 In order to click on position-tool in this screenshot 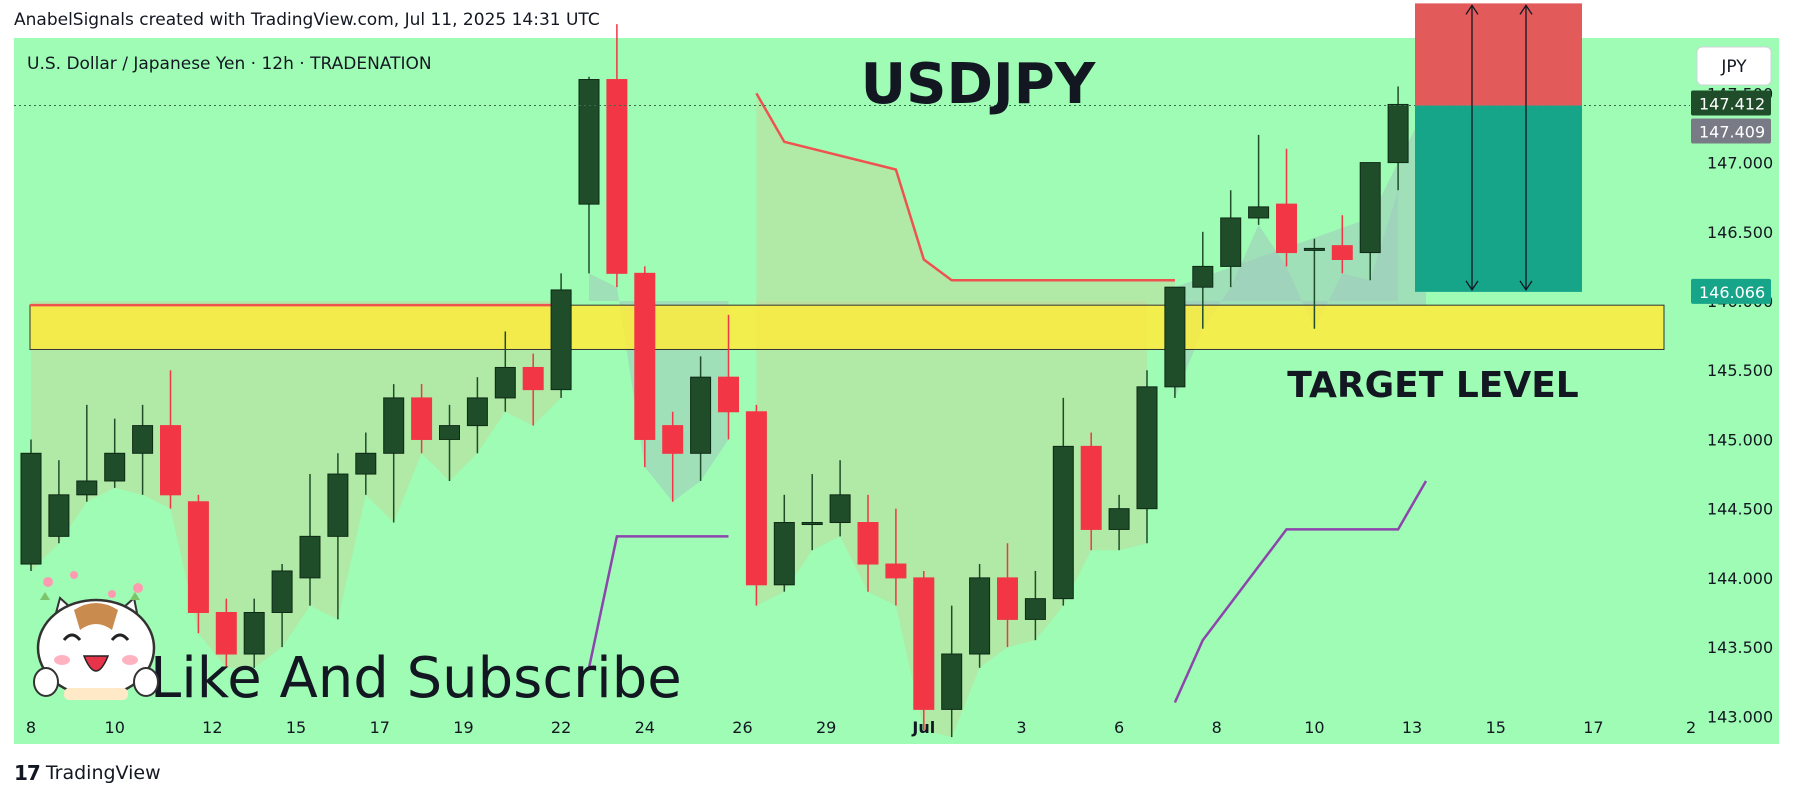, I will do `click(1498, 147)`.